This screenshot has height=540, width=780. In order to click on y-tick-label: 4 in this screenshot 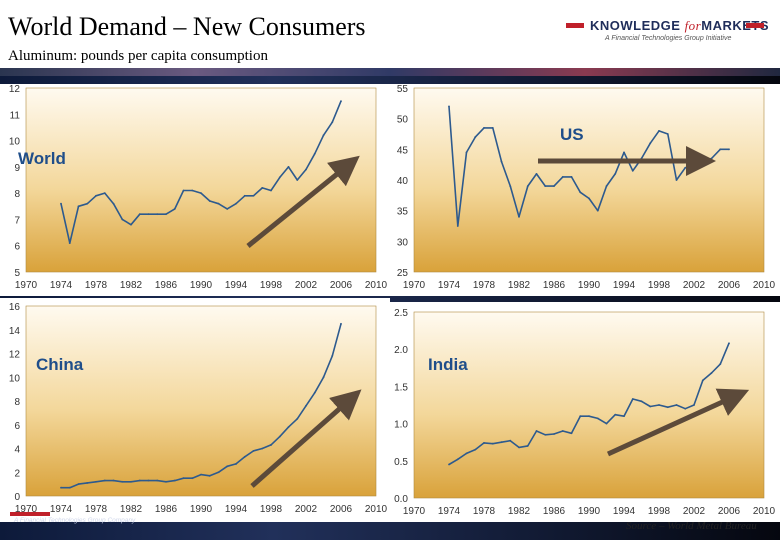, I will do `click(17, 450)`.